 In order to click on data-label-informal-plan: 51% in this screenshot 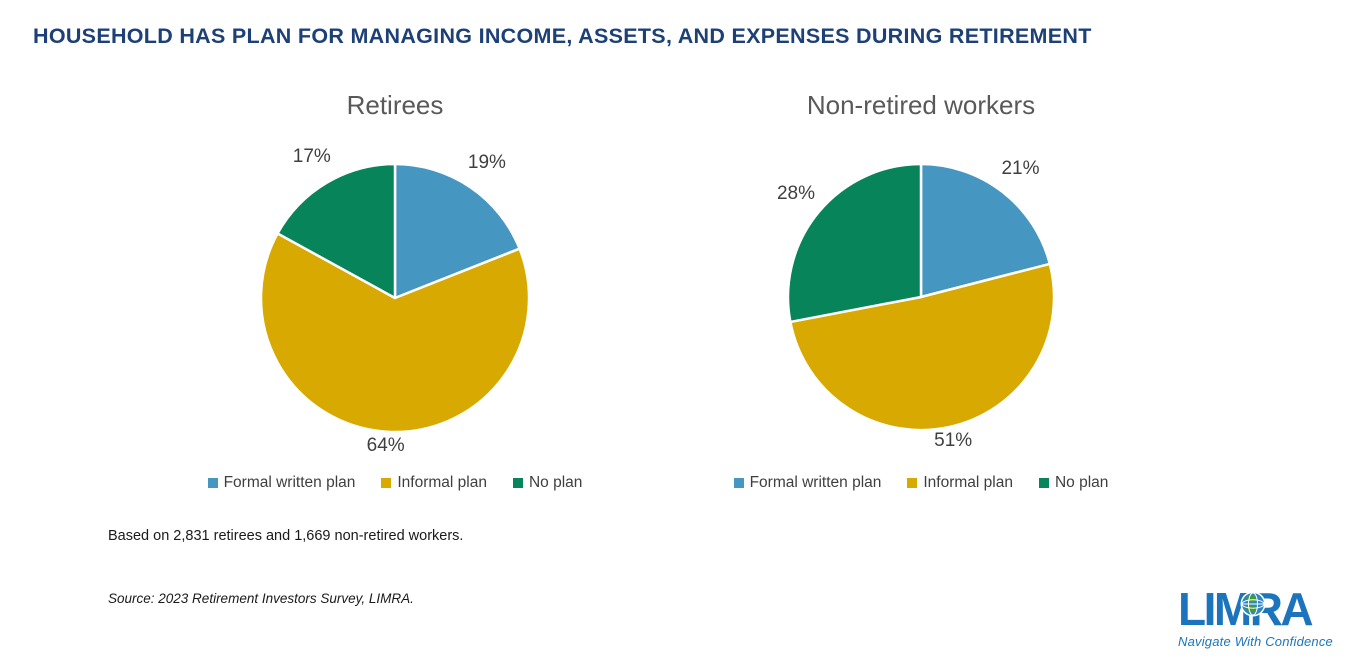, I will do `click(953, 441)`.